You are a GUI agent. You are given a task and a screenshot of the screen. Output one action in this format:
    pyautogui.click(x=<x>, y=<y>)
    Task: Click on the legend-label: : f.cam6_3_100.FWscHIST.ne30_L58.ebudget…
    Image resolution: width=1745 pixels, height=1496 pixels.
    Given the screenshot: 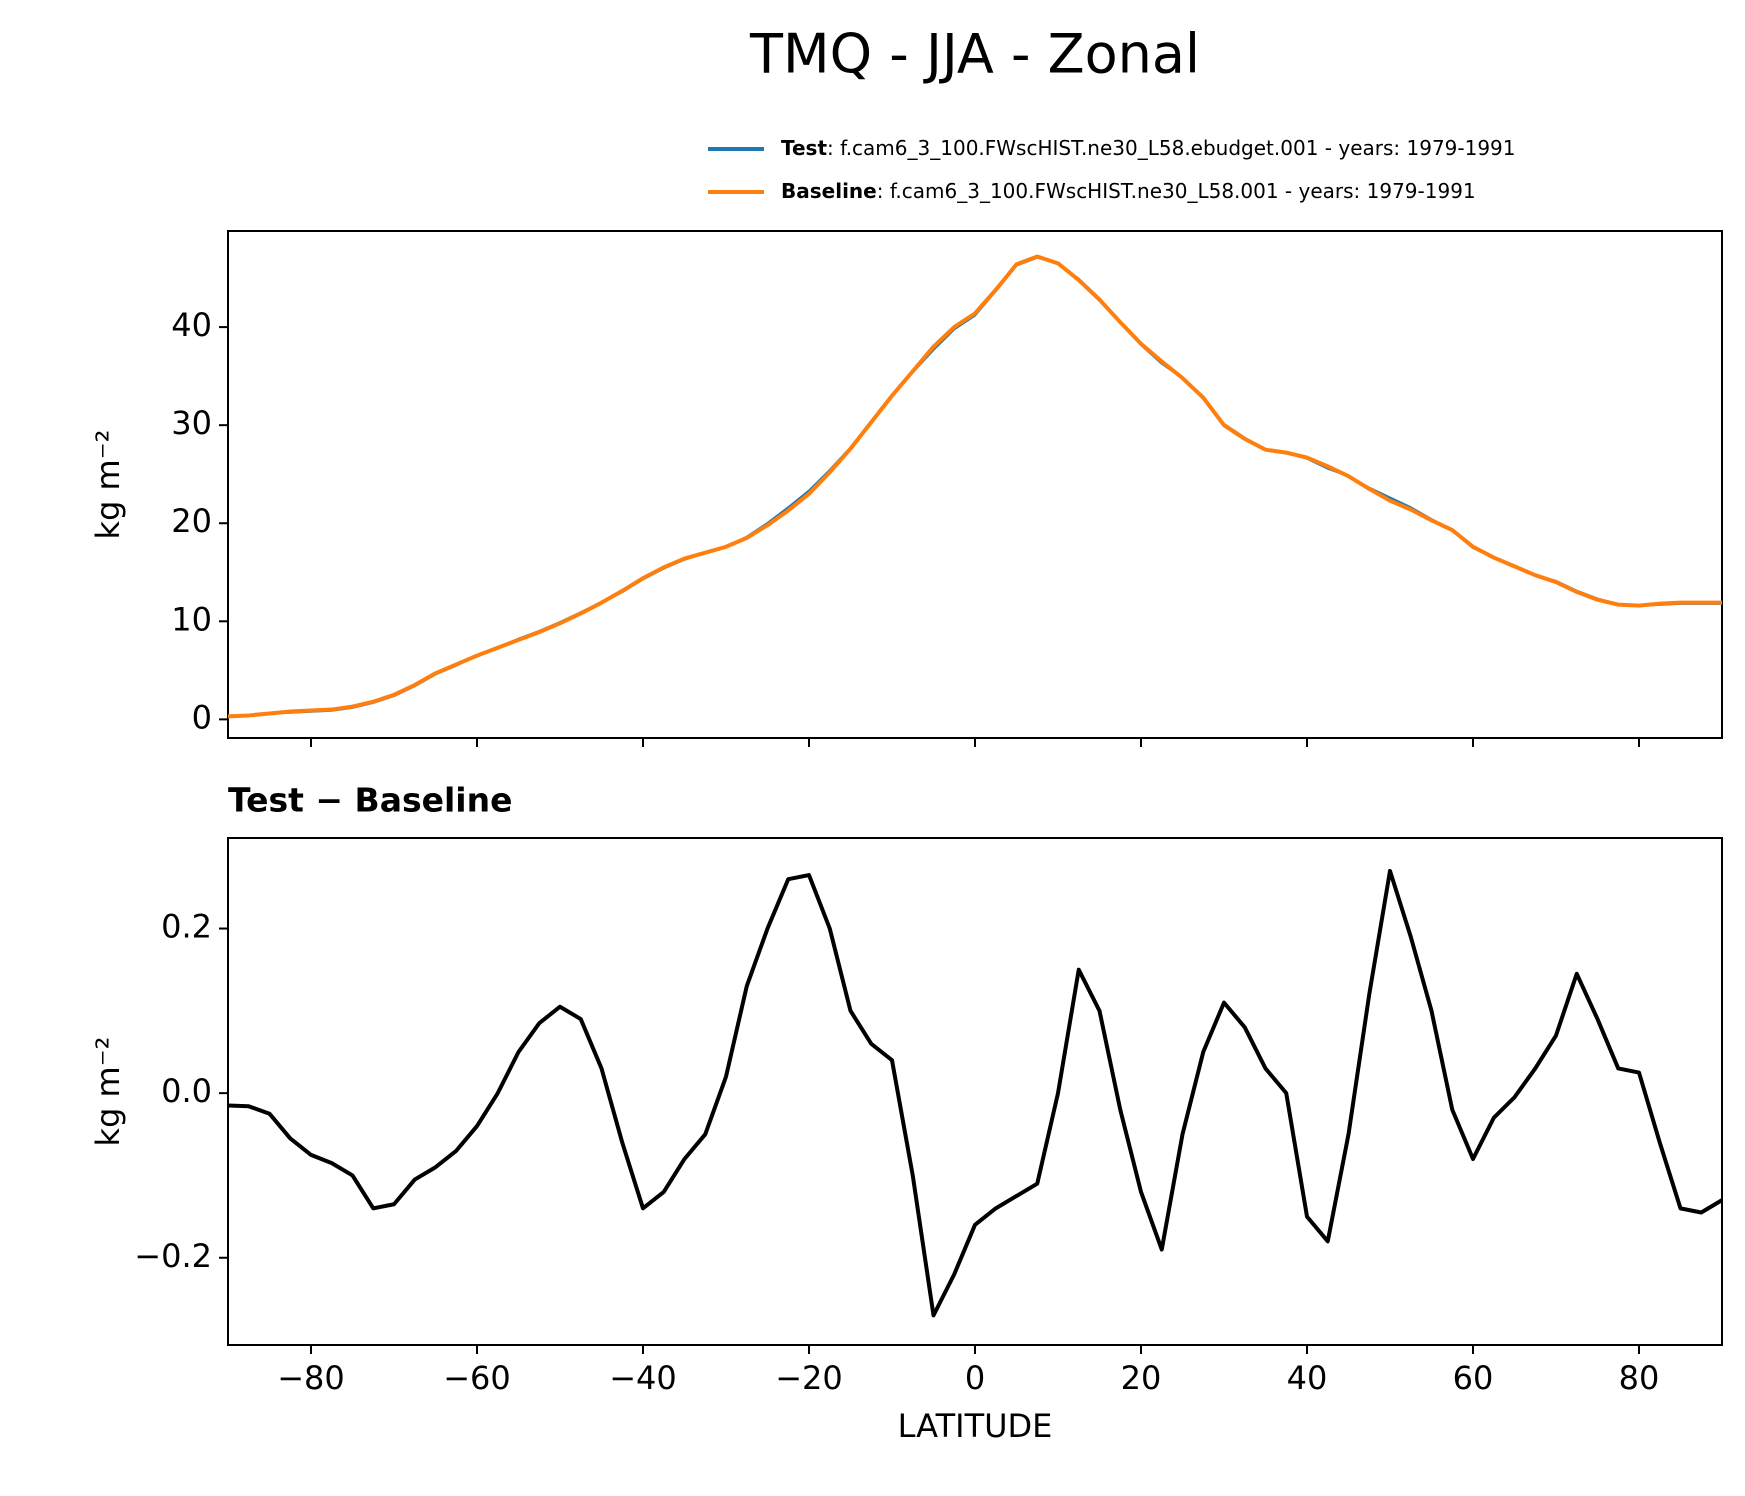 What is the action you would take?
    pyautogui.click(x=1171, y=148)
    